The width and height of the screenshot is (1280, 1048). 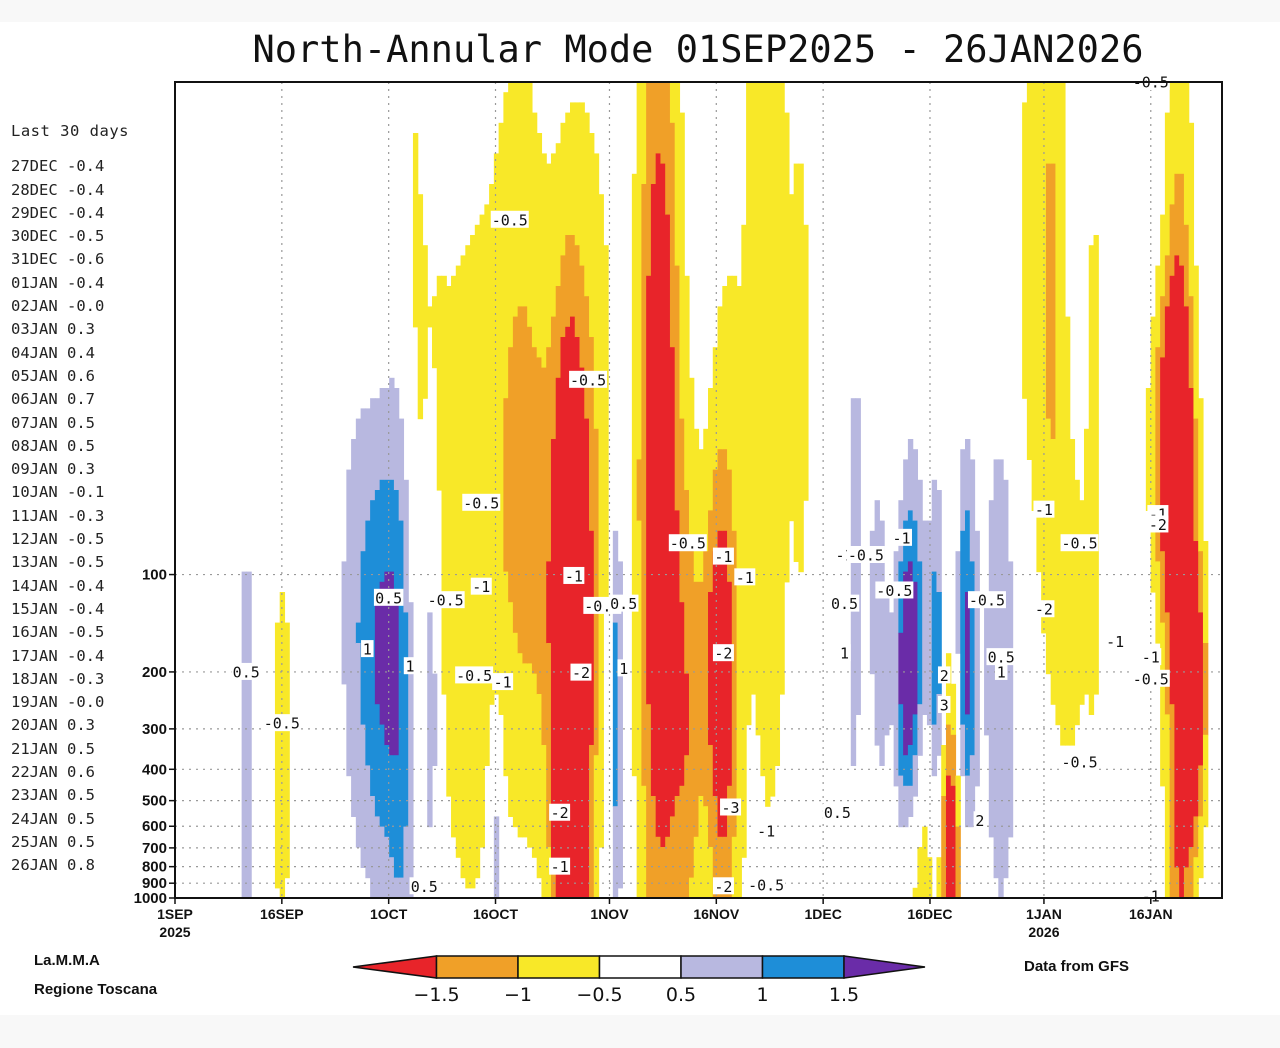 I want to click on daily-index-date: 31DEC, so click(x=34, y=259).